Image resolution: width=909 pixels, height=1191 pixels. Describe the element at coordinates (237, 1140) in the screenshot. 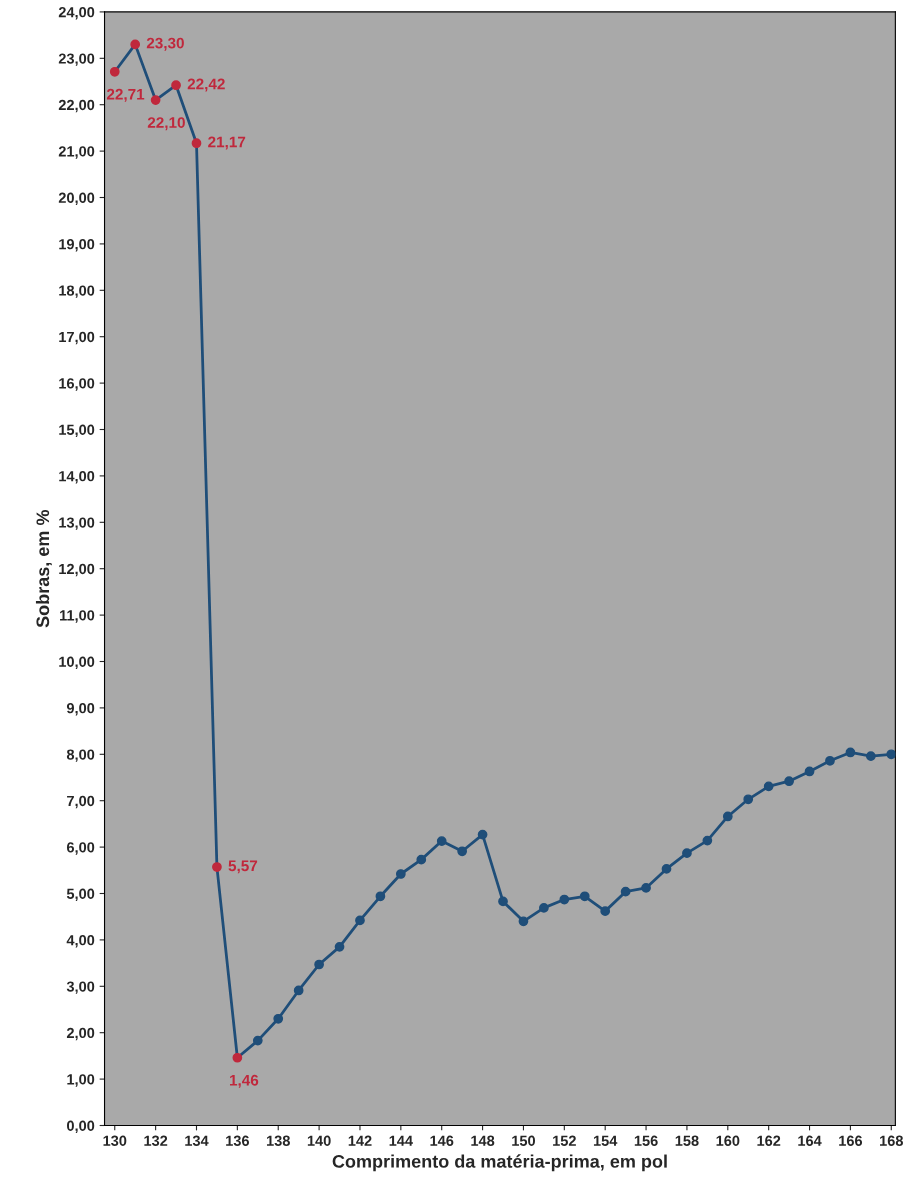

I see `x-tick-label: 136` at that location.